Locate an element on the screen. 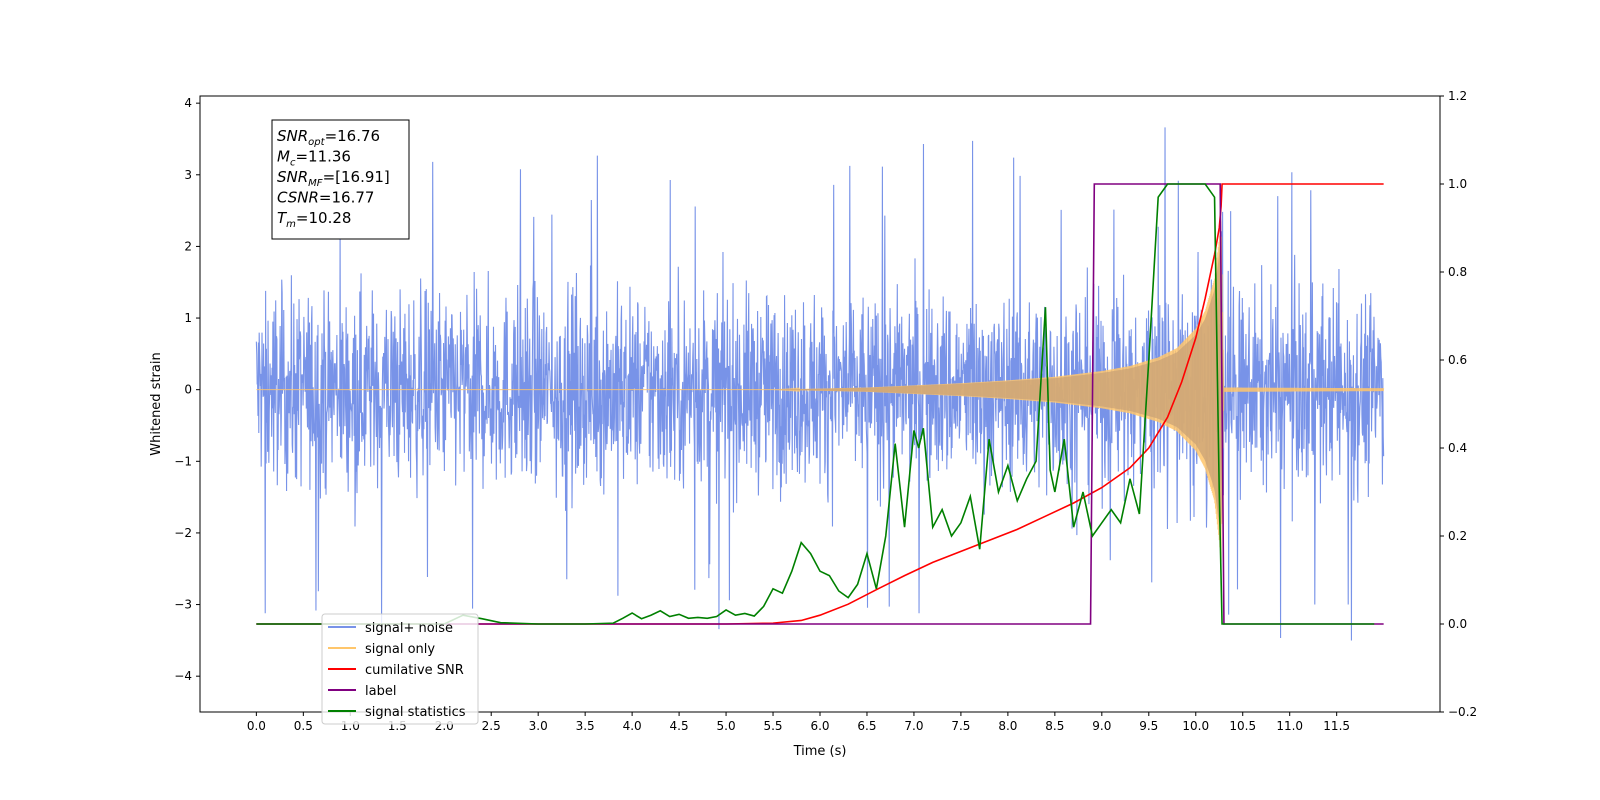  legend-label: cumilative SNR is located at coordinates (414, 670).